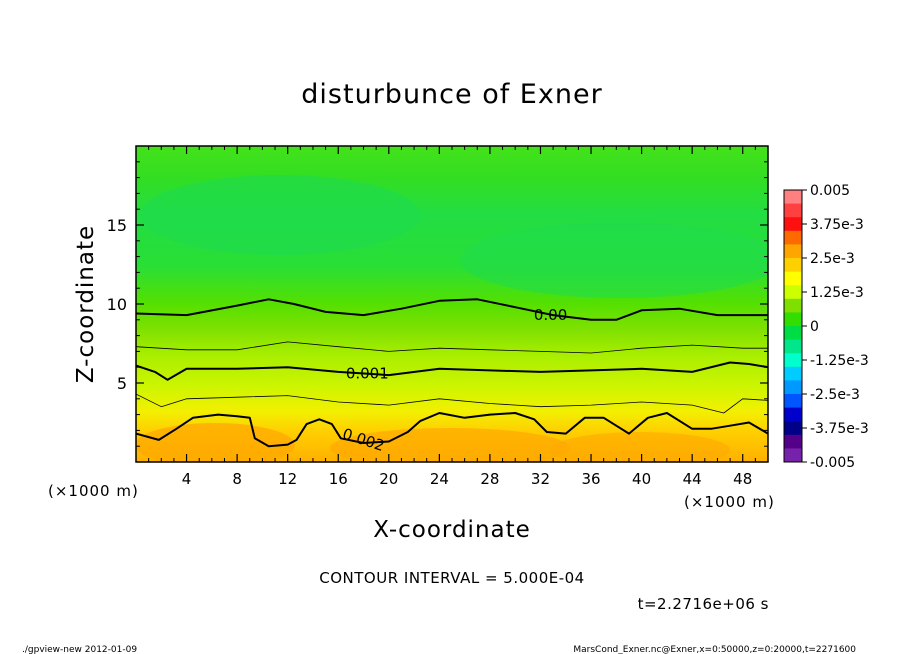 This screenshot has height=654, width=904. What do you see at coordinates (452, 530) in the screenshot?
I see `x-axis-label: X-coordinate` at bounding box center [452, 530].